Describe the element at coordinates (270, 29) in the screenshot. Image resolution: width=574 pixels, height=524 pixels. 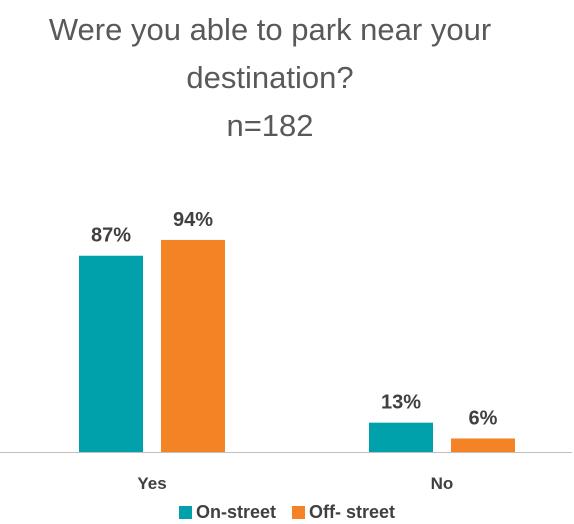
I see `chart-title-line-1: Were you able to park near your` at that location.